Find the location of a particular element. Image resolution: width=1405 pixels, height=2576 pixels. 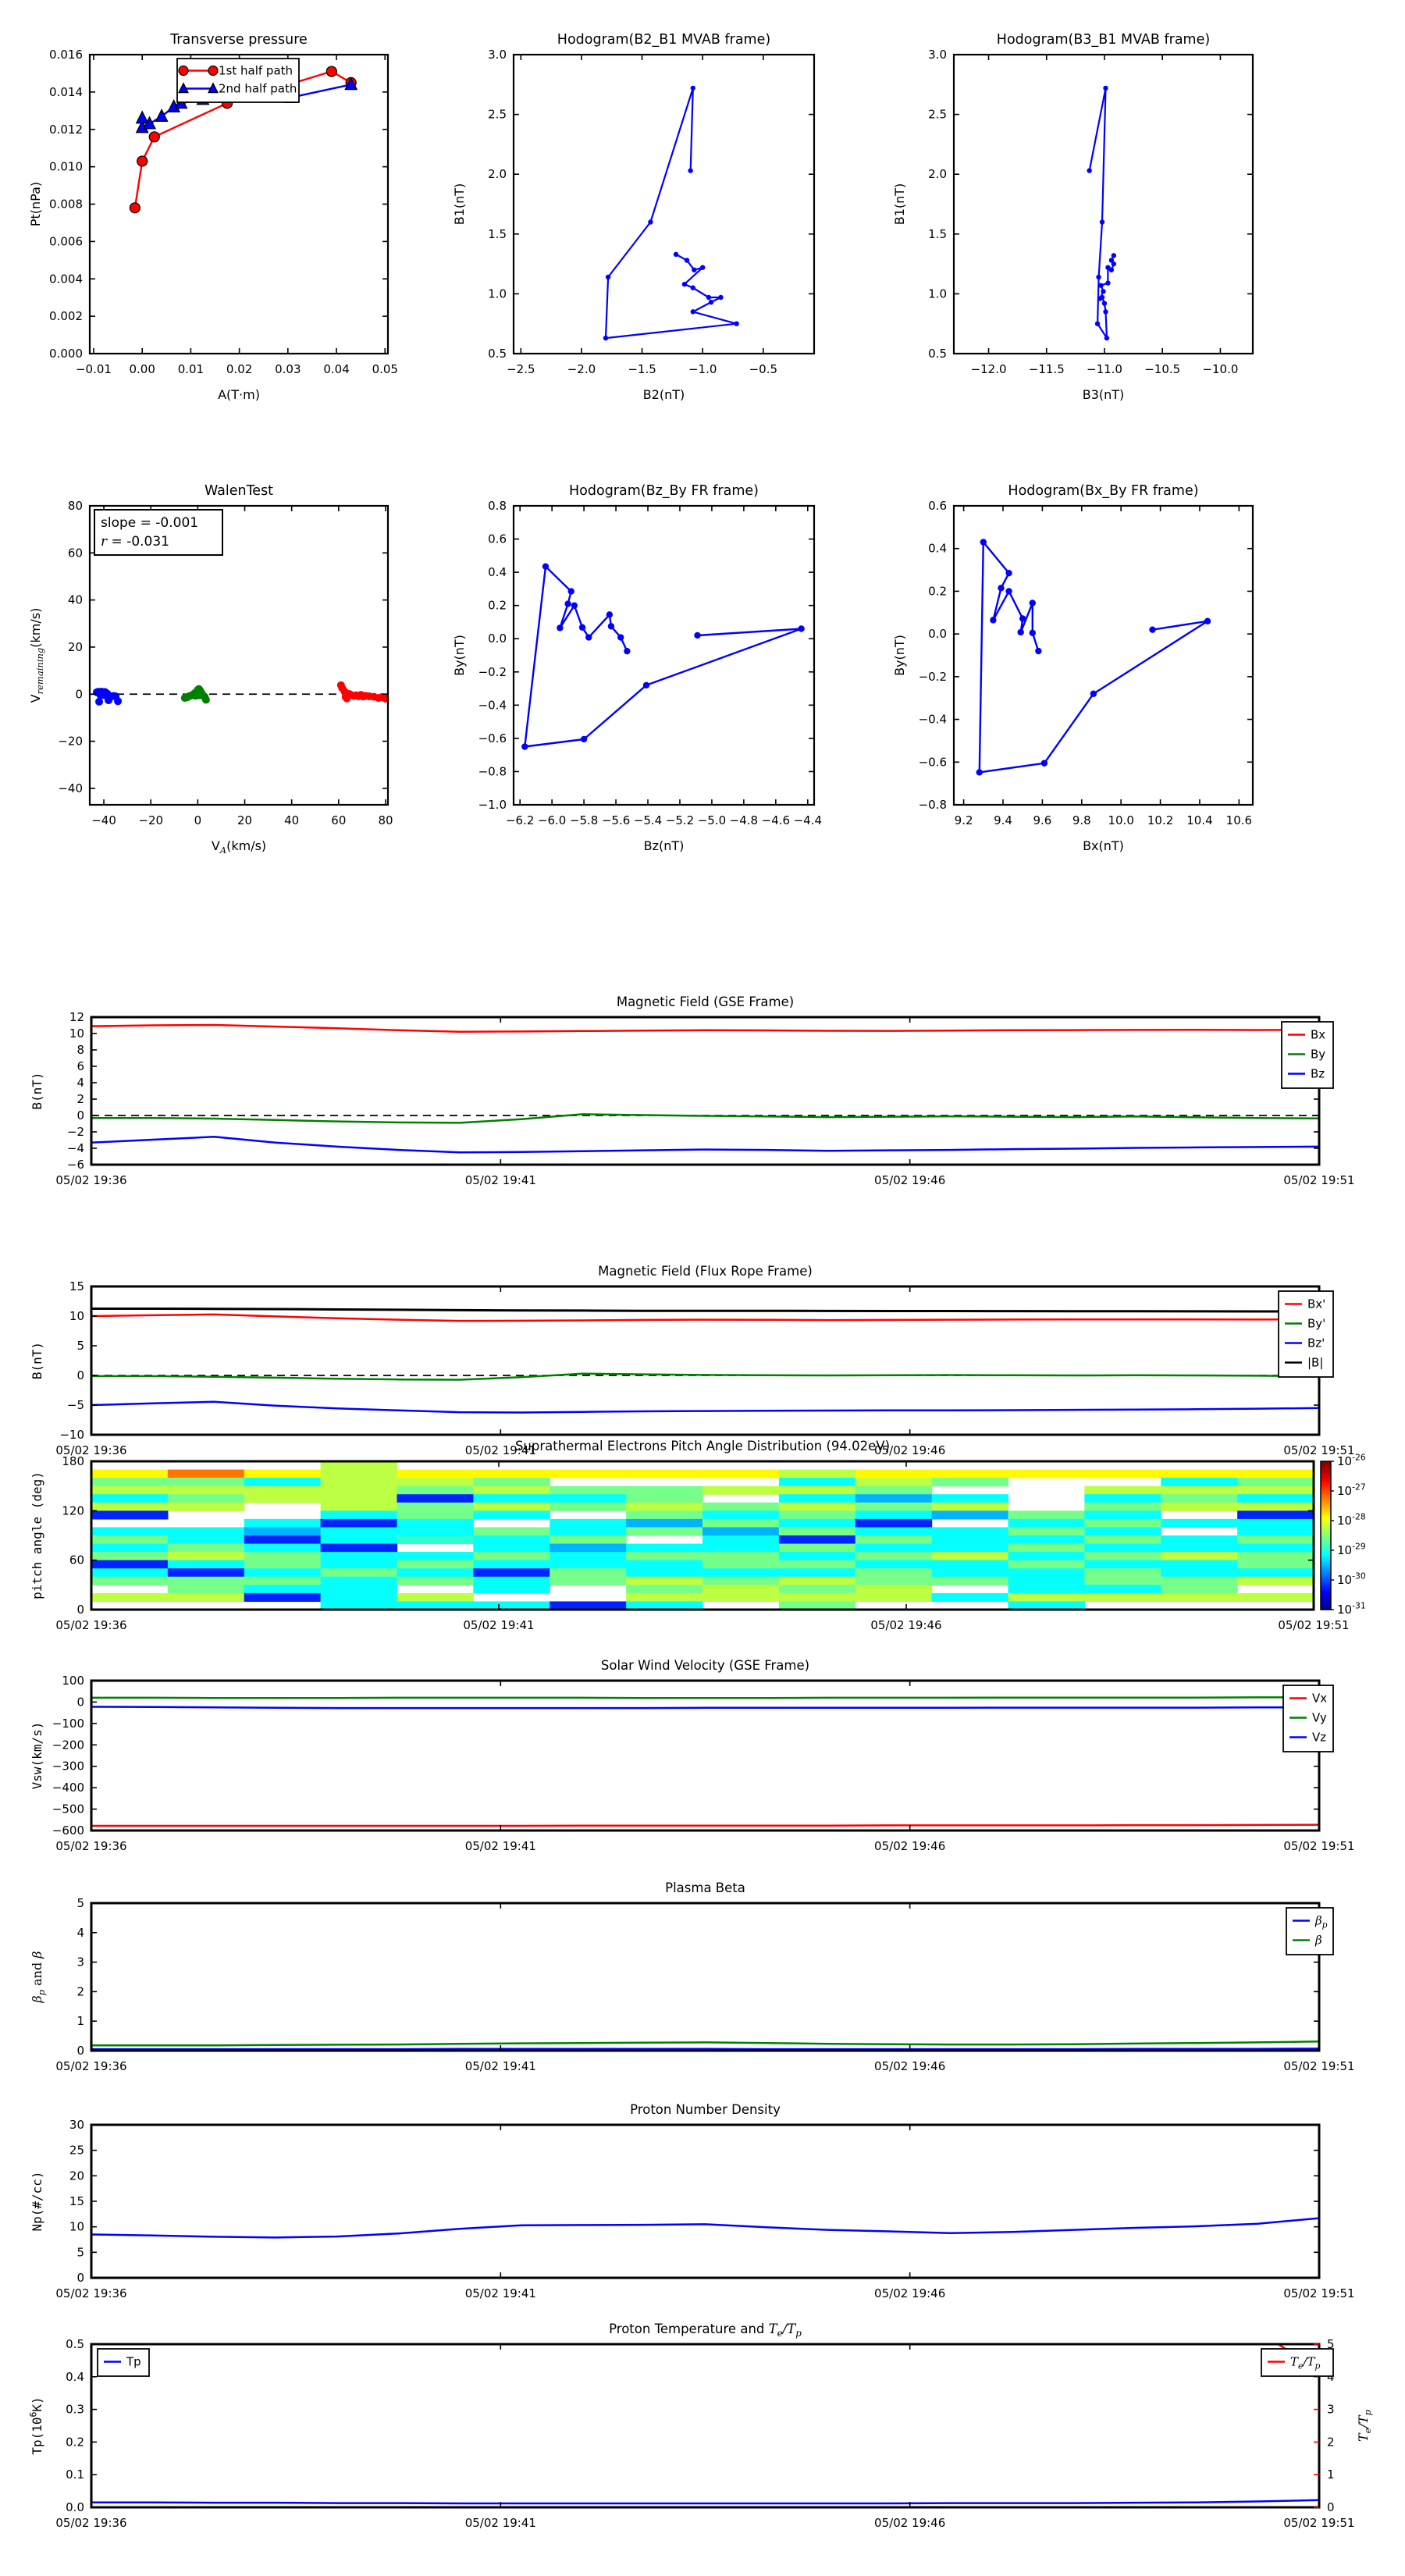

x-tick-label: 0.03 is located at coordinates (288, 369).